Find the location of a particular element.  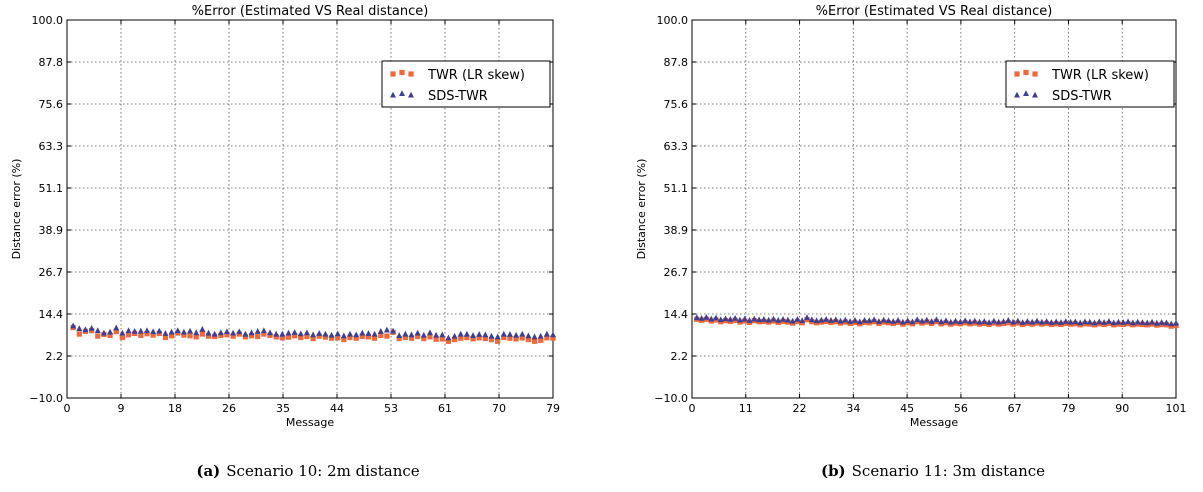

y-tick-label: 87.8 is located at coordinates (676, 62).